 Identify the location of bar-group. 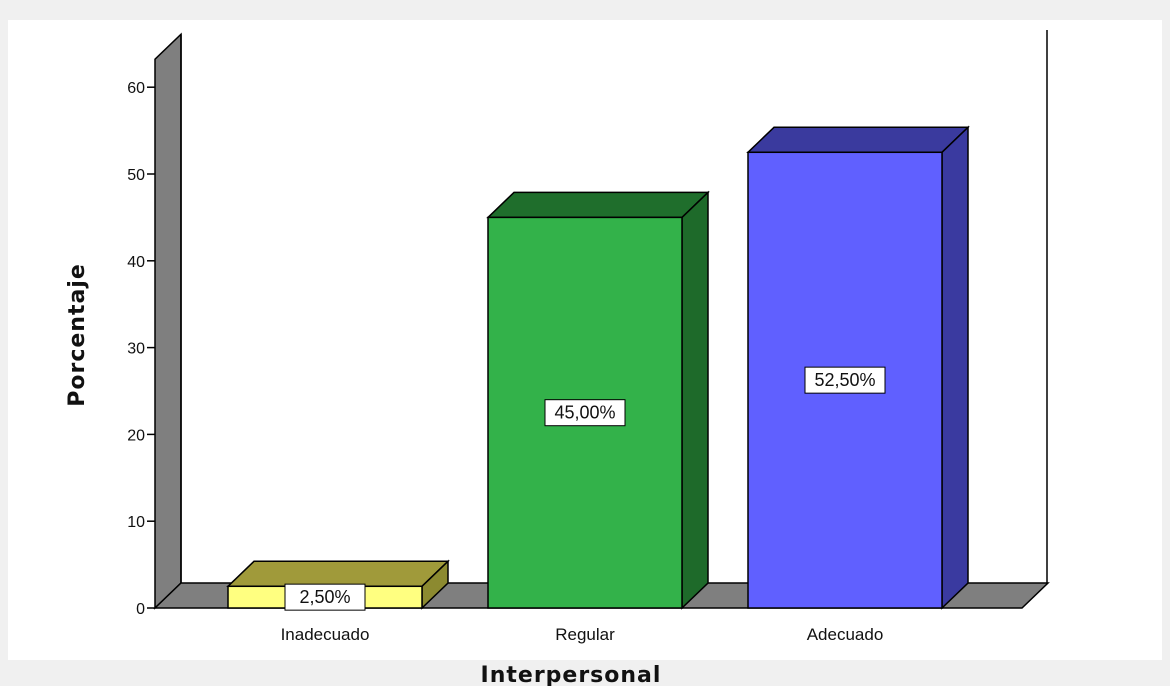
(338, 584).